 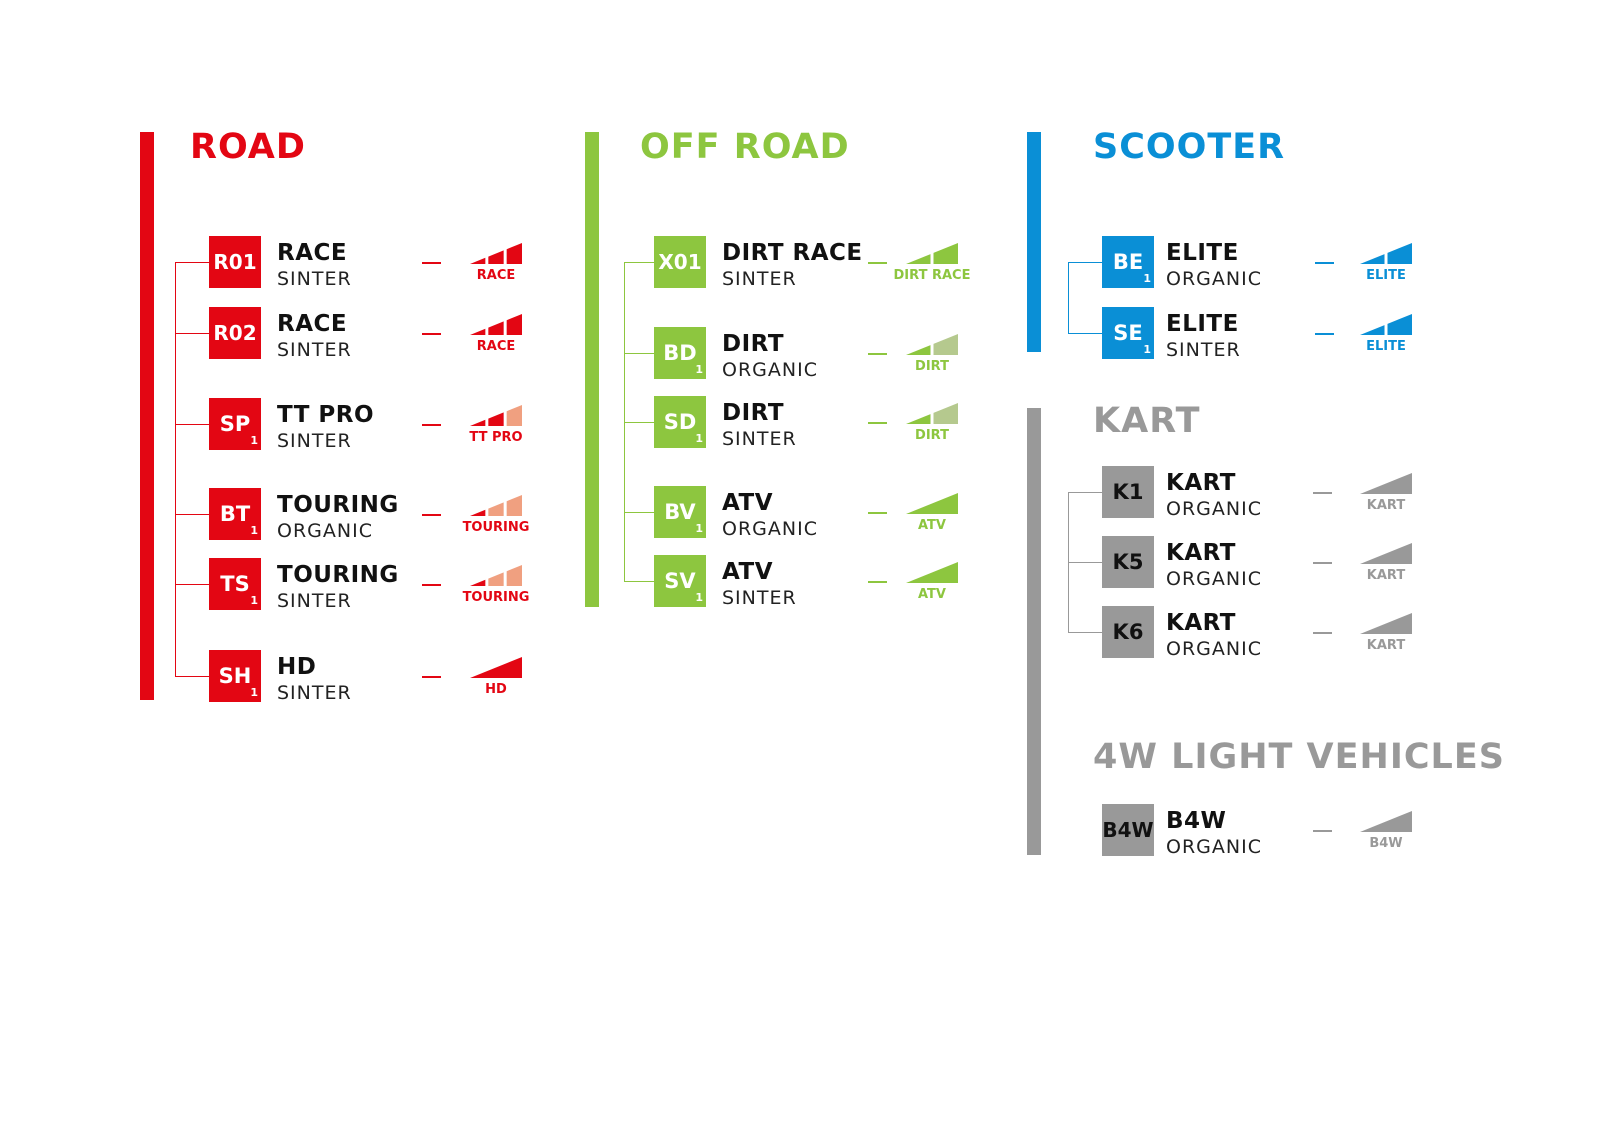 What do you see at coordinates (932, 275) in the screenshot?
I see `level-label: DIRT RACE` at bounding box center [932, 275].